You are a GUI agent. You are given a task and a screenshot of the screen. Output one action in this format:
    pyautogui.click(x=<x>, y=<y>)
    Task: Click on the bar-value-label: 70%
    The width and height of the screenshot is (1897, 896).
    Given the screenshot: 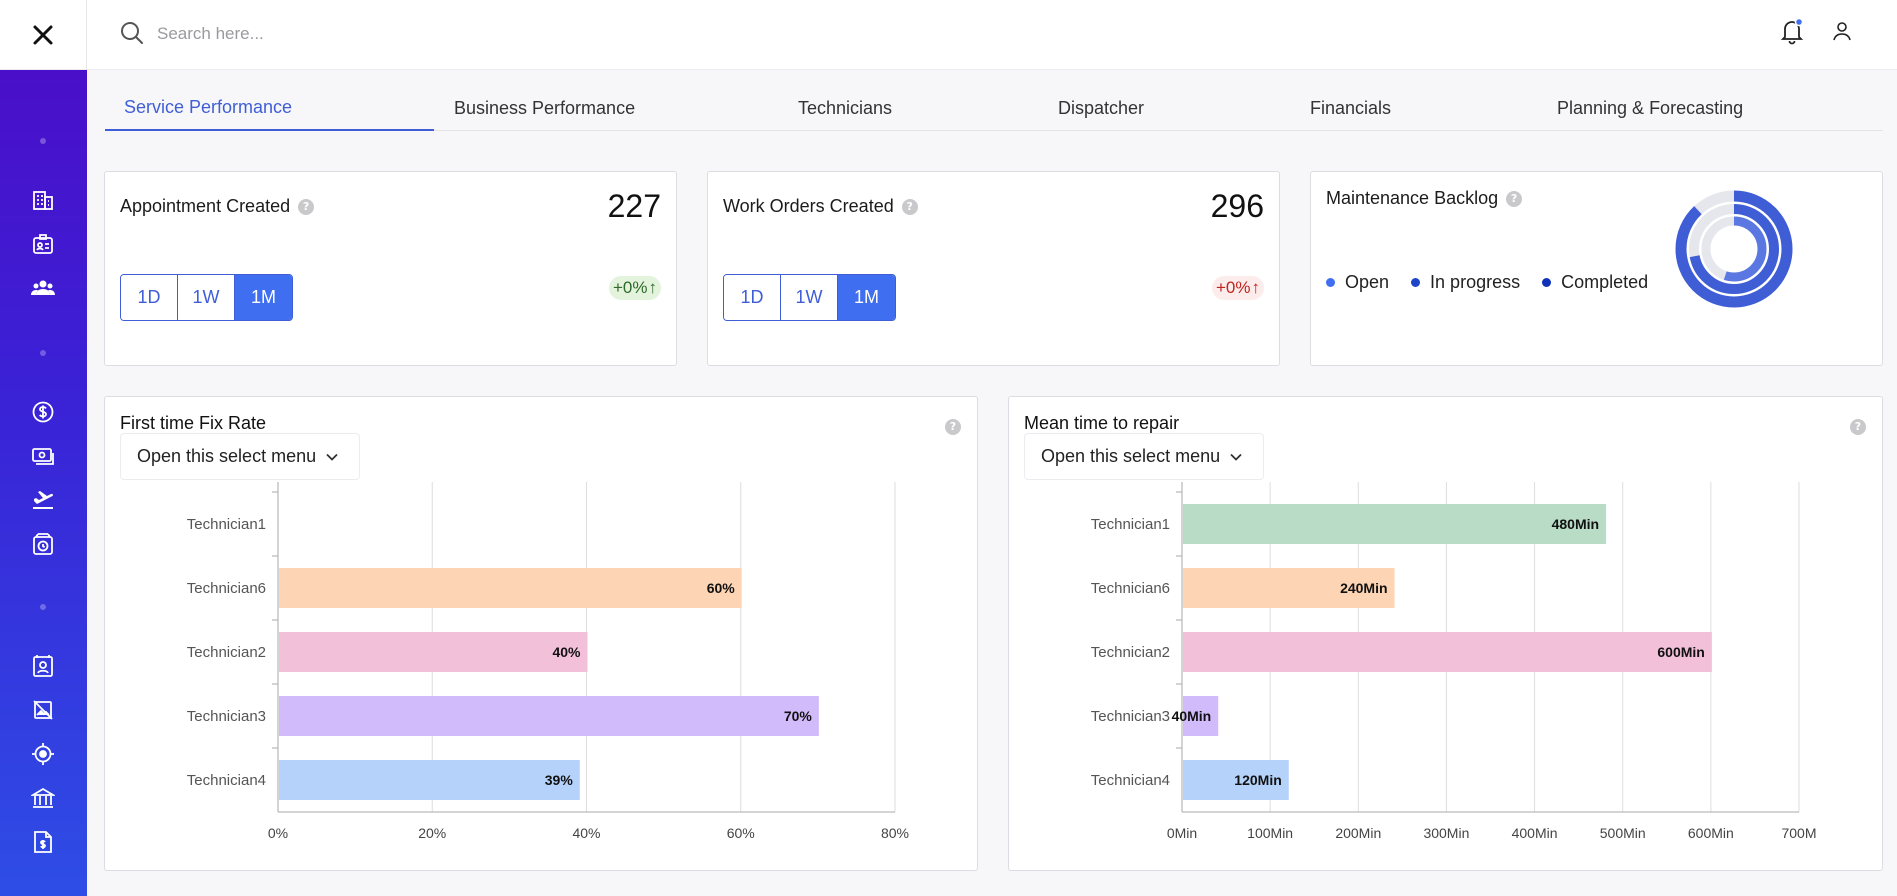 What is the action you would take?
    pyautogui.click(x=798, y=716)
    